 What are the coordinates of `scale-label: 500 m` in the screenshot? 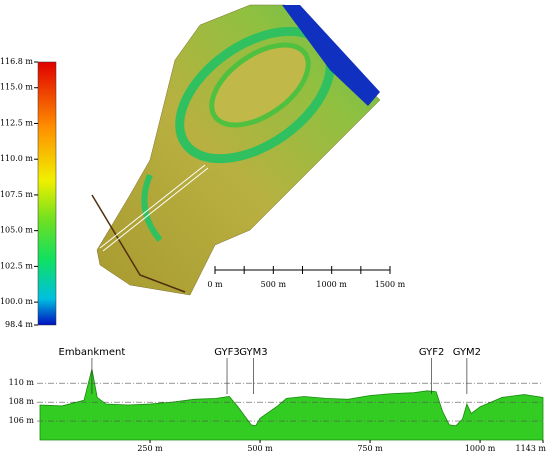 It's located at (274, 284).